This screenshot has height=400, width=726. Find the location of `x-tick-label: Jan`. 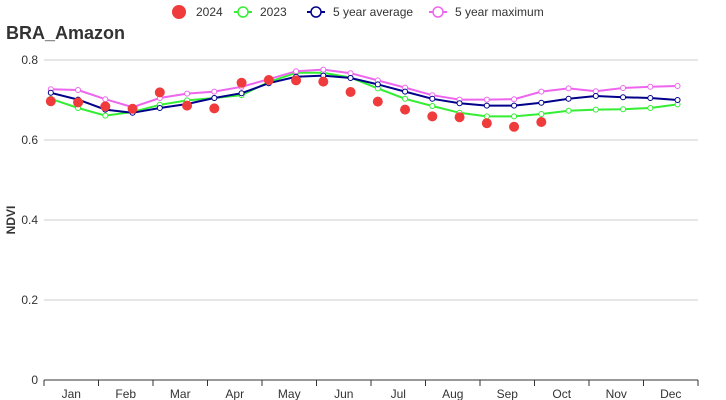

x-tick-label: Jan is located at coordinates (71, 393).